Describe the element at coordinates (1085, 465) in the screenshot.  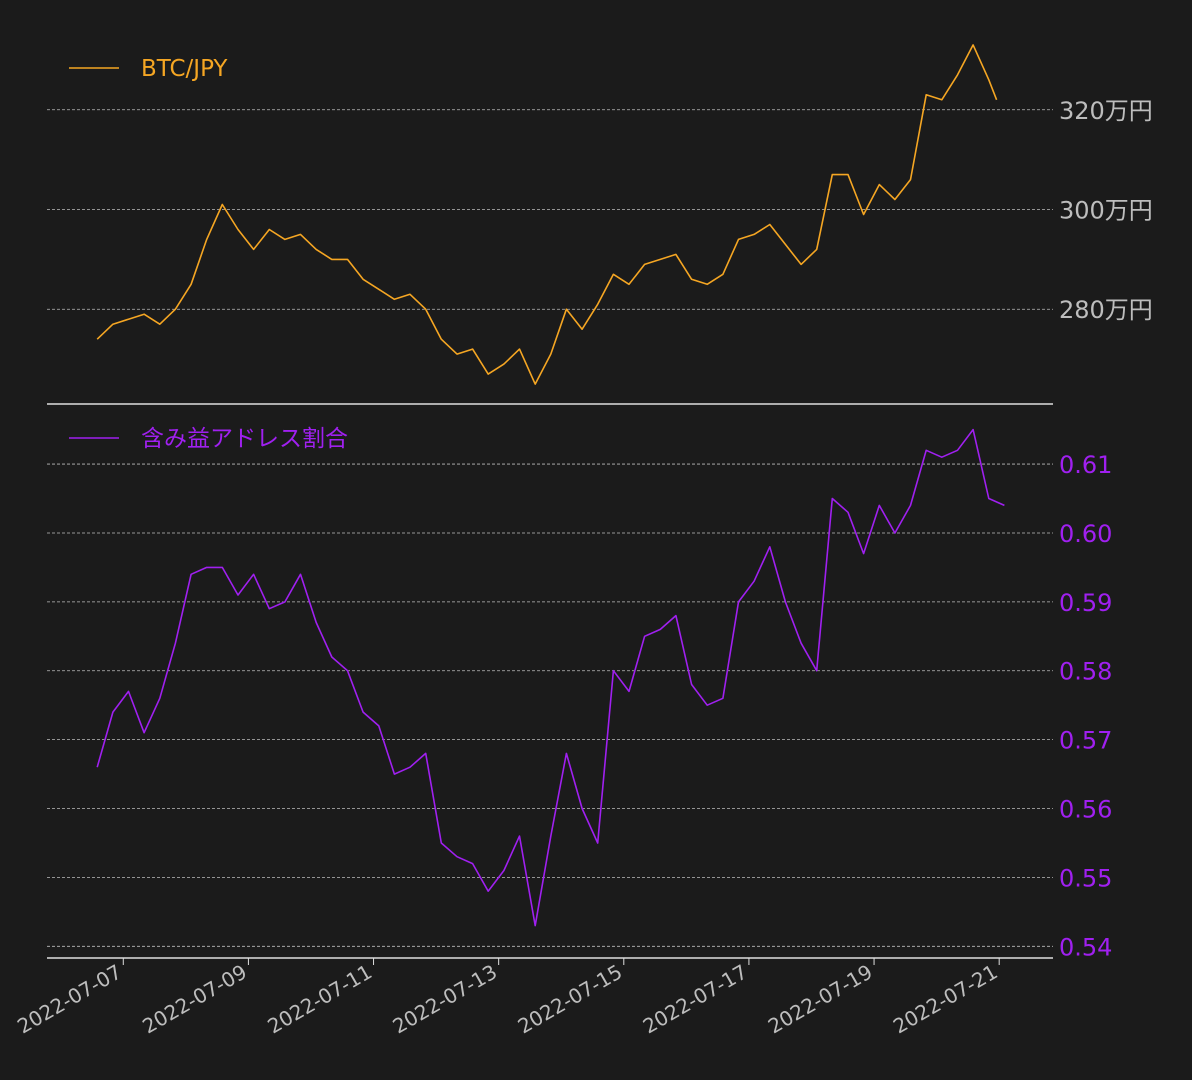
I see `ratio-y-tick-label: 0.61` at that location.